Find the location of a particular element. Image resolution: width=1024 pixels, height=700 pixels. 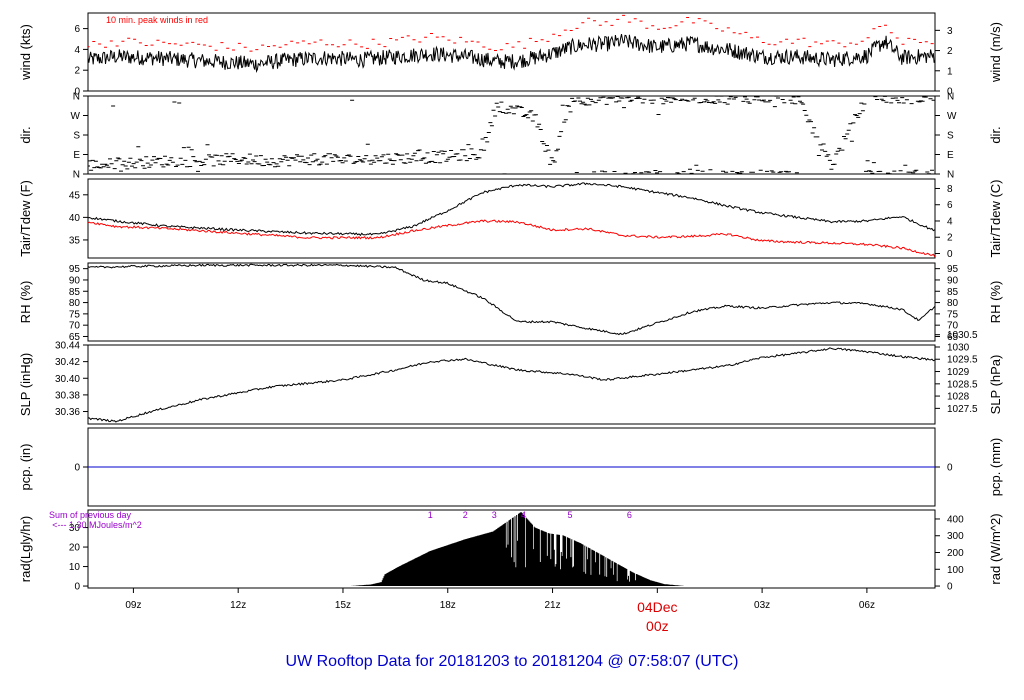

left-tick-label: N is located at coordinates (76, 97).